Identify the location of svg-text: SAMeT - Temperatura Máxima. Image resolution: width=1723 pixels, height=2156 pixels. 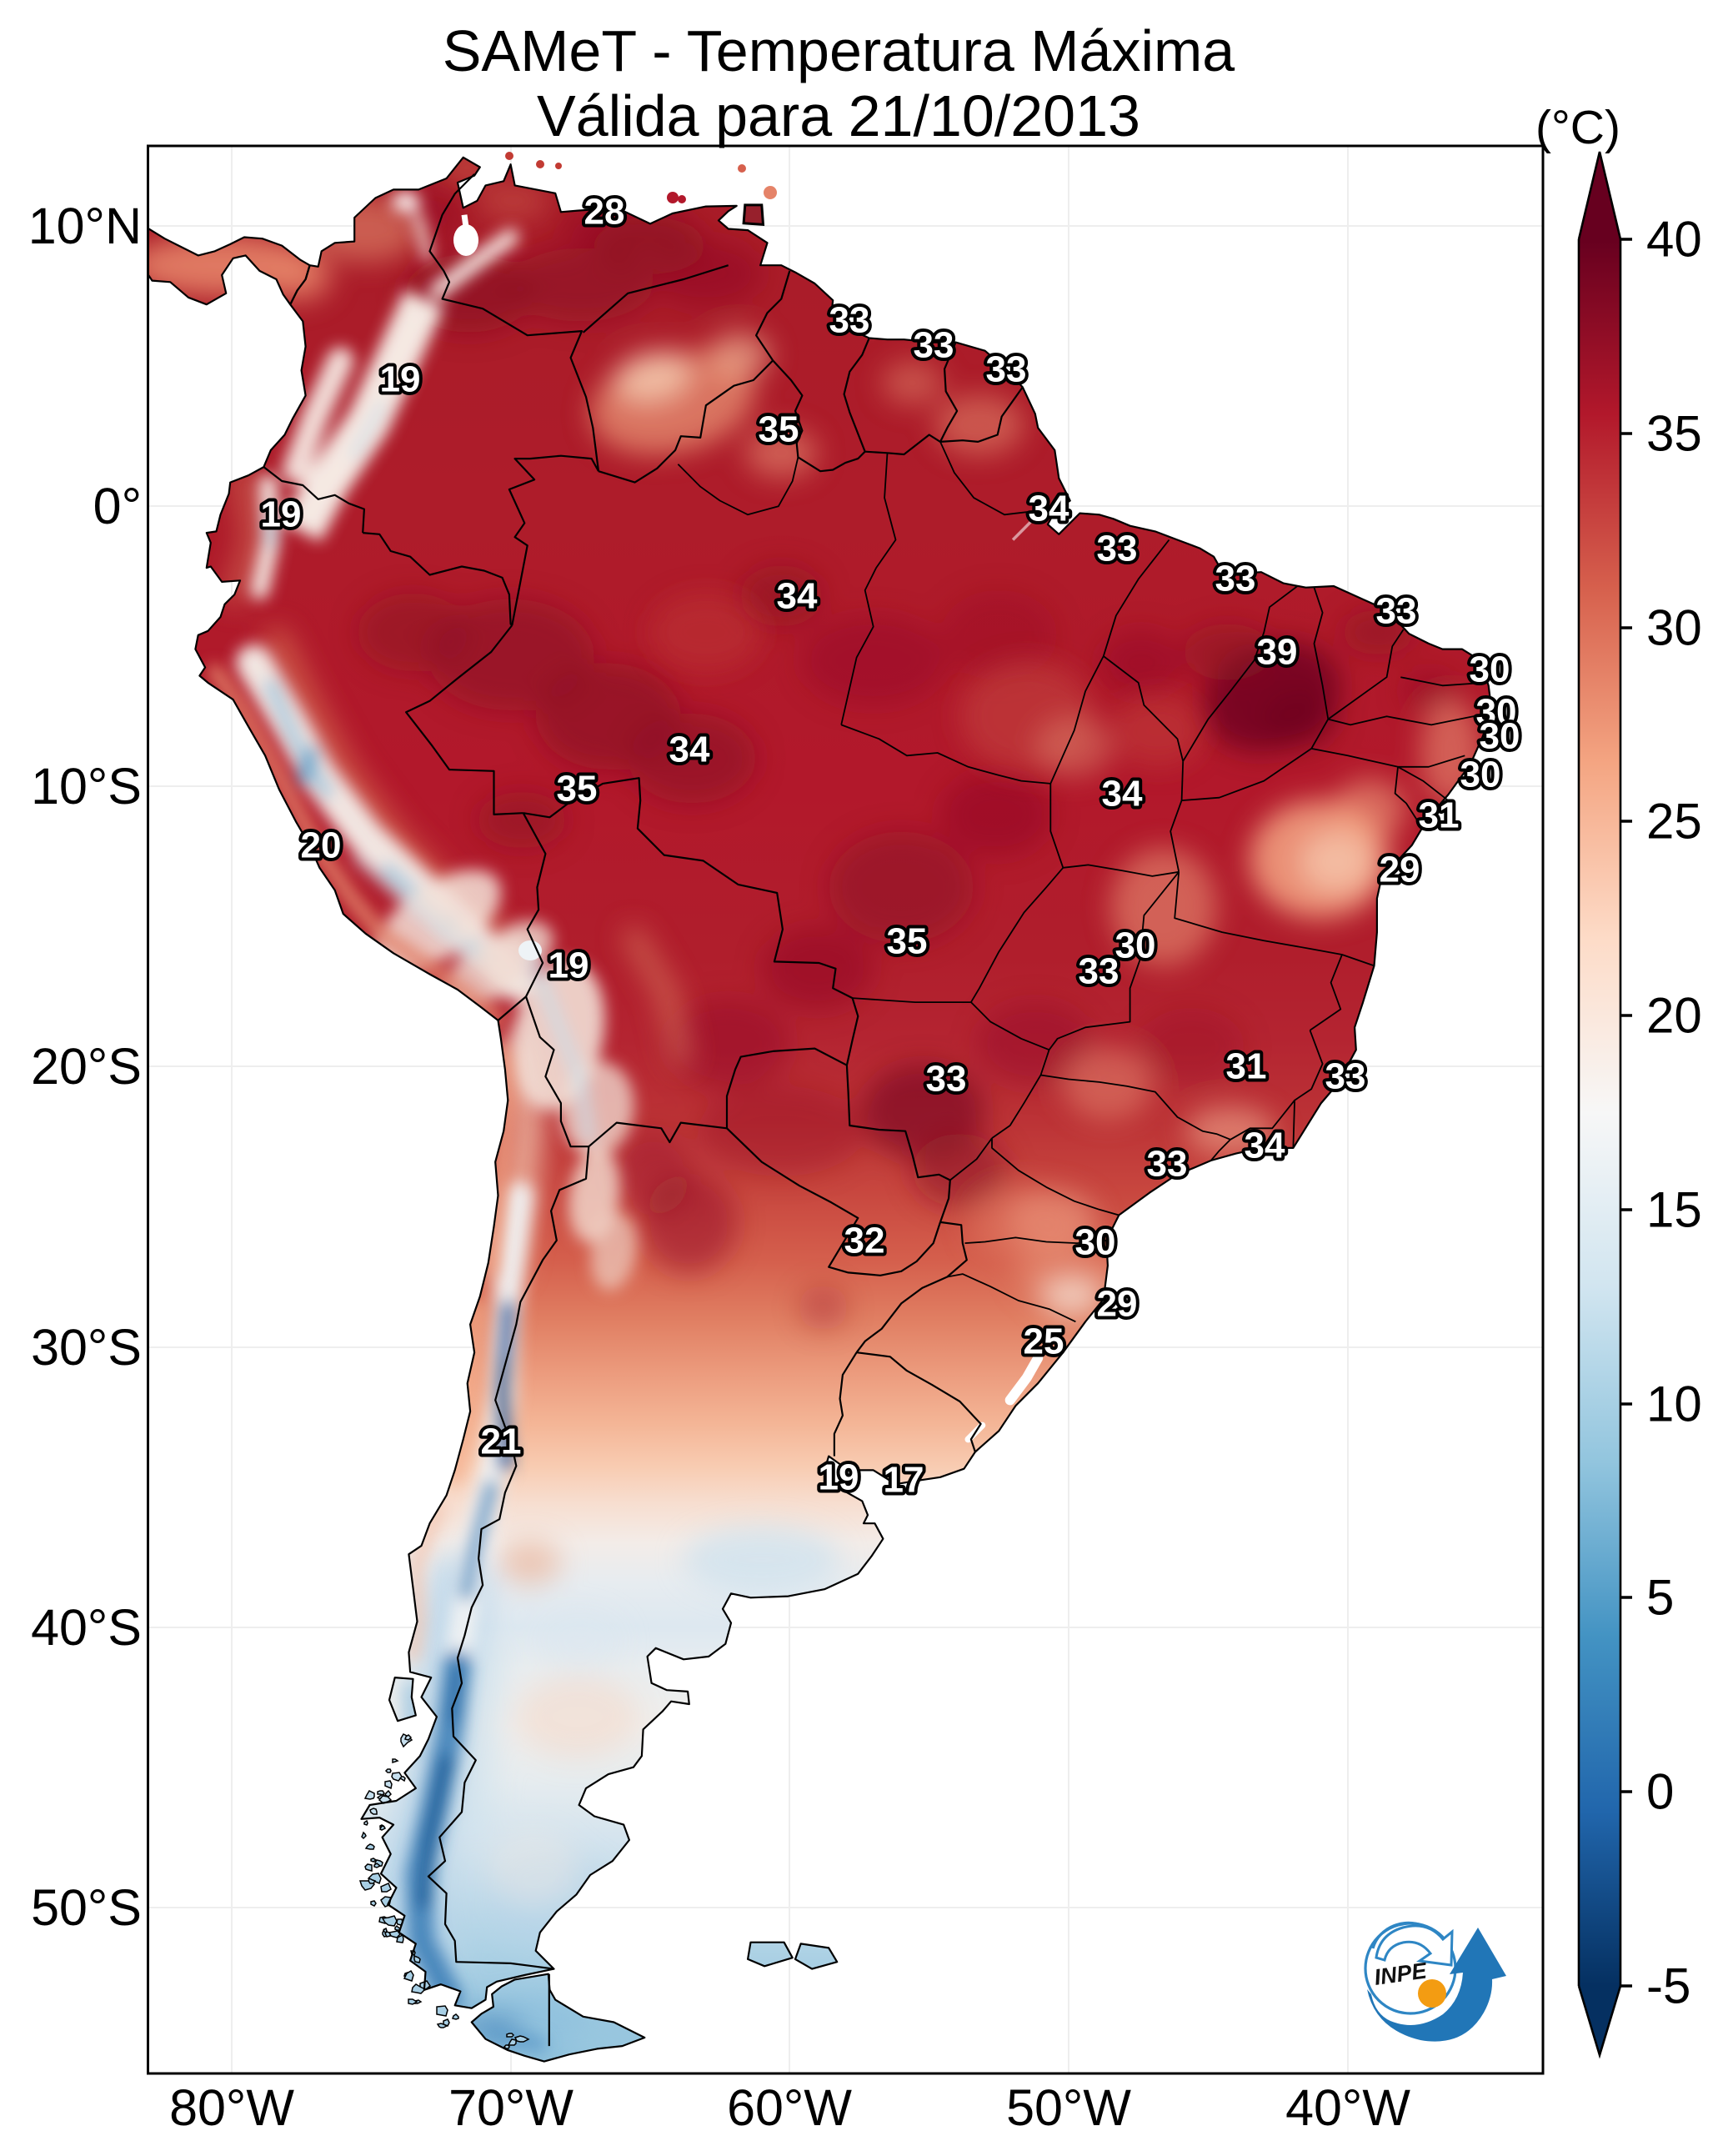
(839, 51).